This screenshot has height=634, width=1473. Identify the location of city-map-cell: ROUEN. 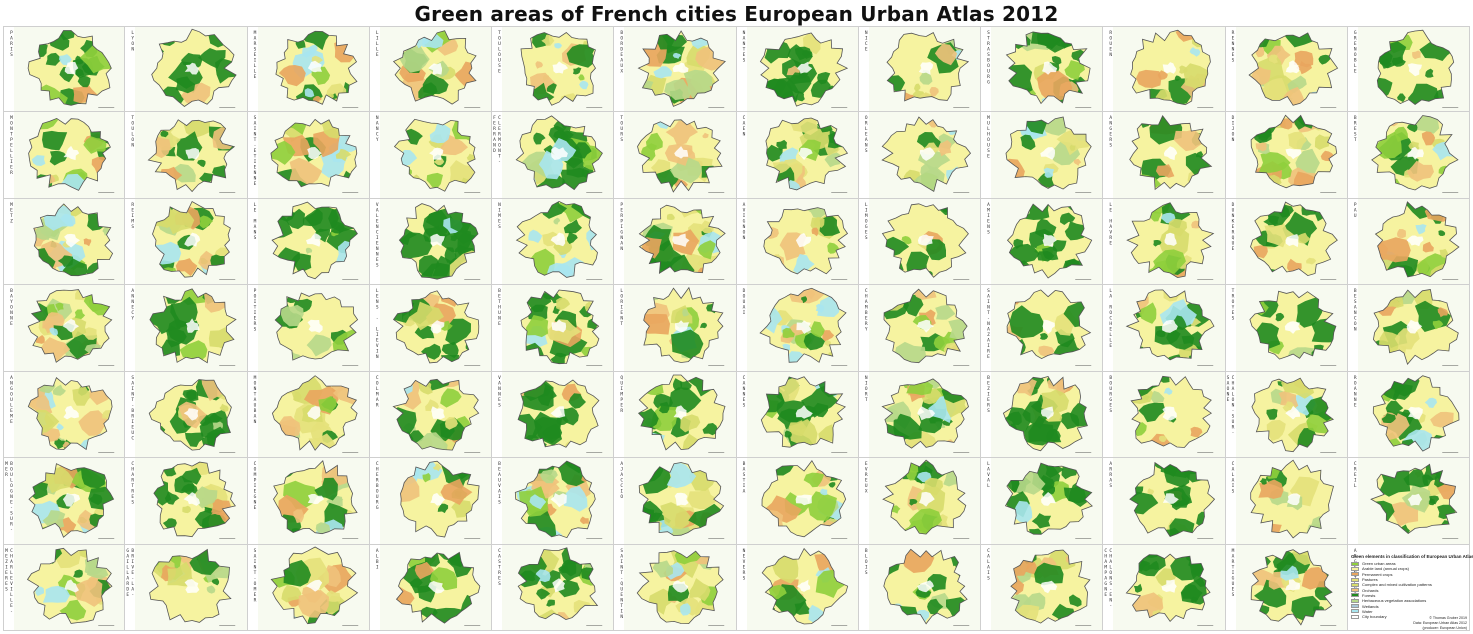
(1164, 69).